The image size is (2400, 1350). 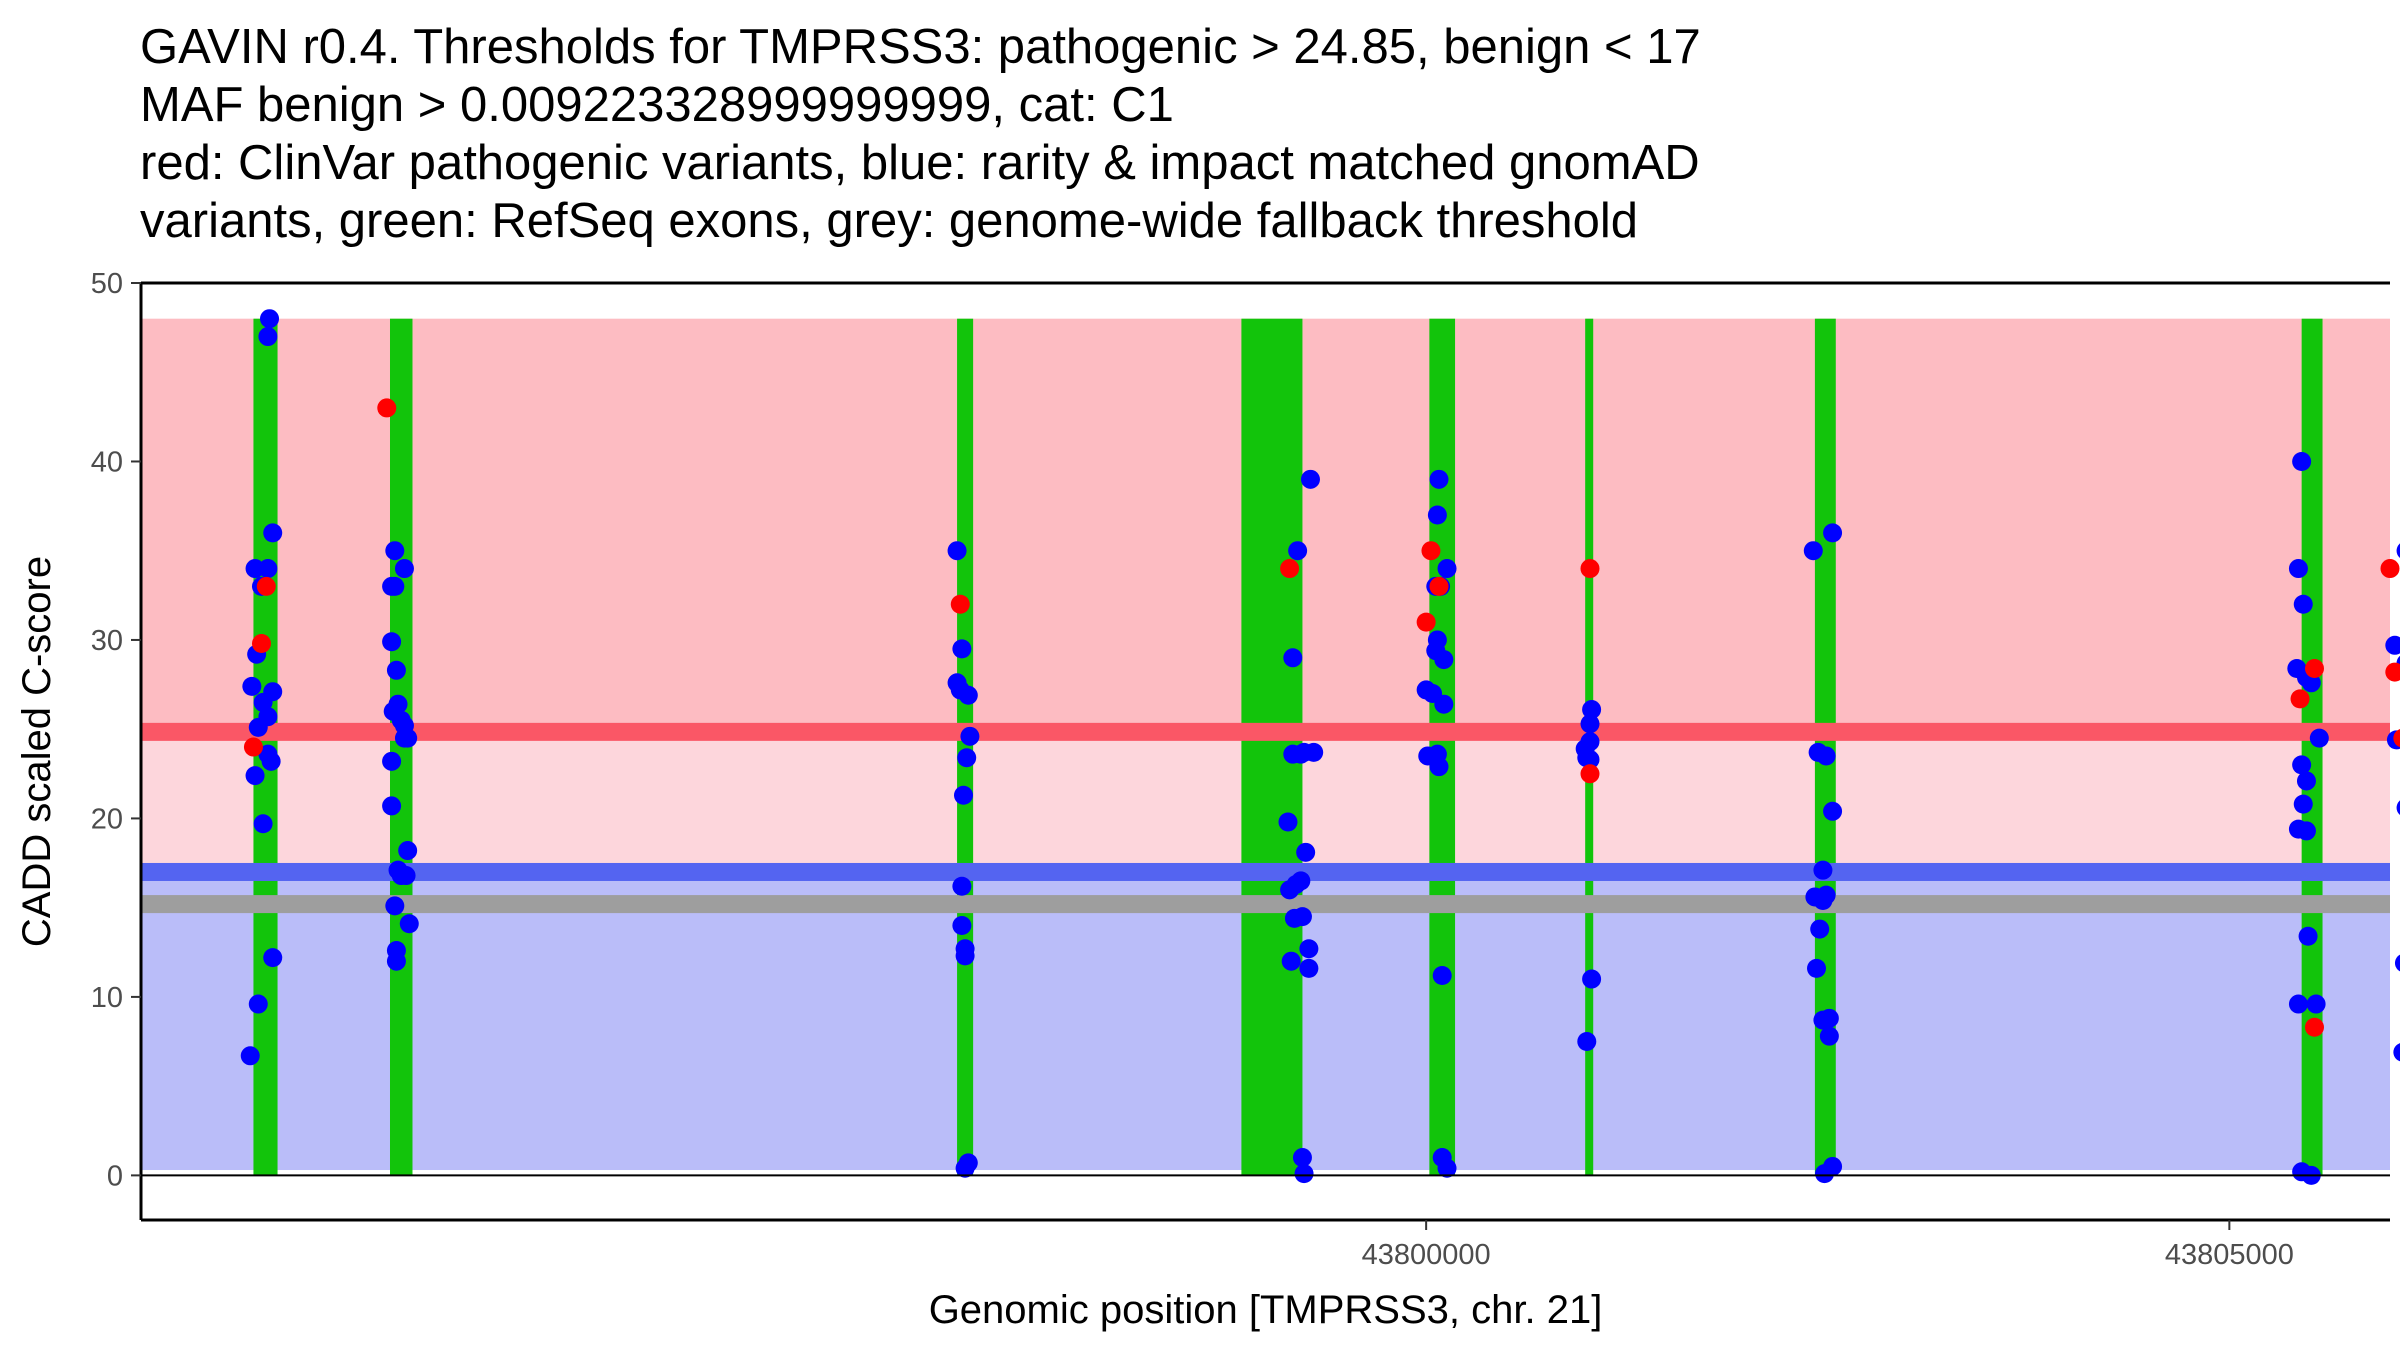 I want to click on pathogenic-threshold-line, so click(x=1265, y=731).